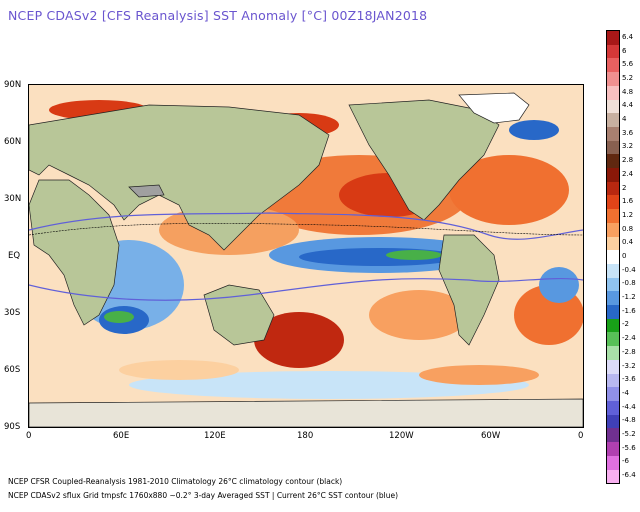 The width and height of the screenshot is (640, 512). Describe the element at coordinates (494, 108) in the screenshot. I see `greenland` at that location.